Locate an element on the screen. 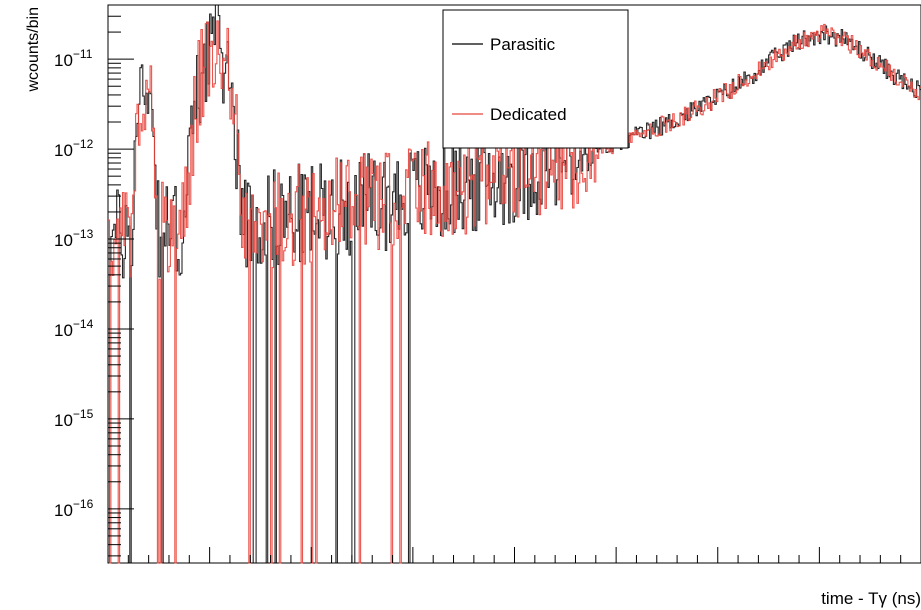 Image resolution: width=921 pixels, height=610 pixels. legend-label-parasitic: Parasitic is located at coordinates (523, 44).